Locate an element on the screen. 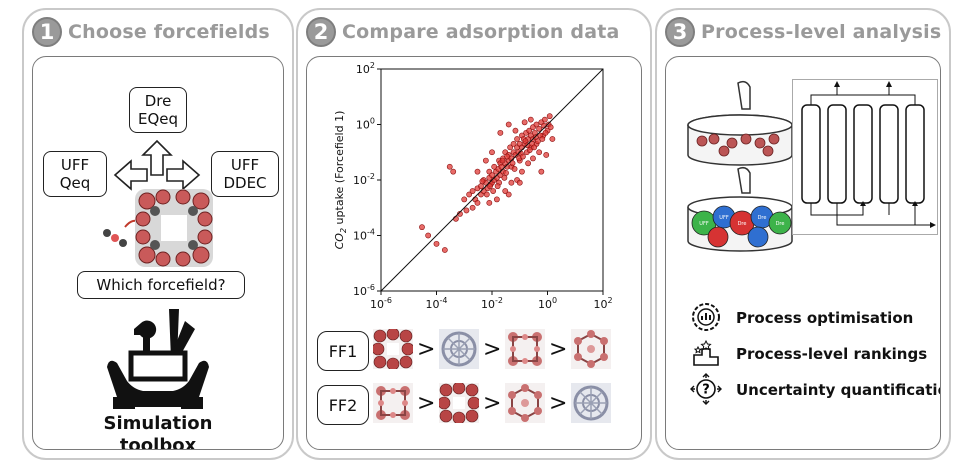 This screenshot has height=467, width=971. x-tick-label: 10⁻² is located at coordinates (492, 303).